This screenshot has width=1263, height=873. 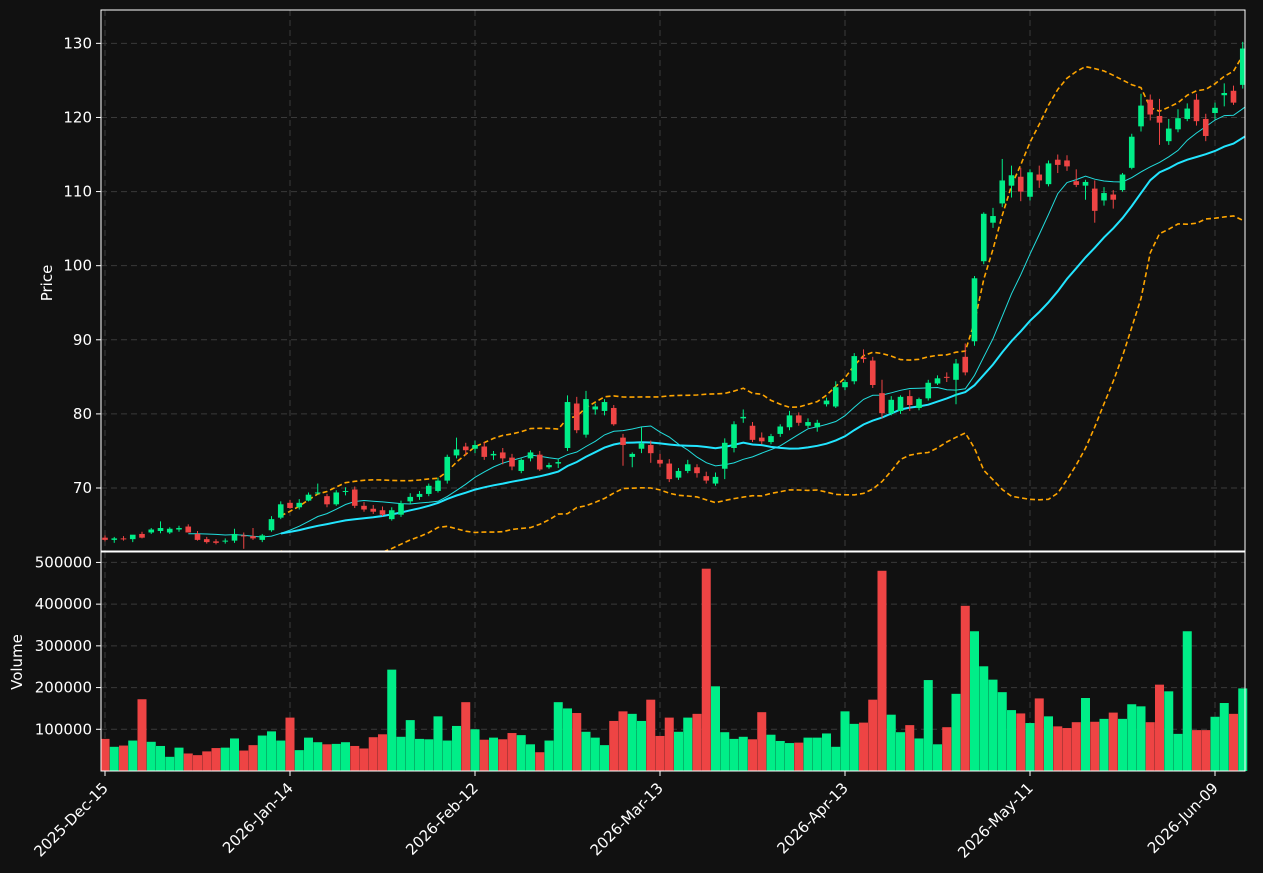 I want to click on price-tick-label: 70, so click(x=82, y=488).